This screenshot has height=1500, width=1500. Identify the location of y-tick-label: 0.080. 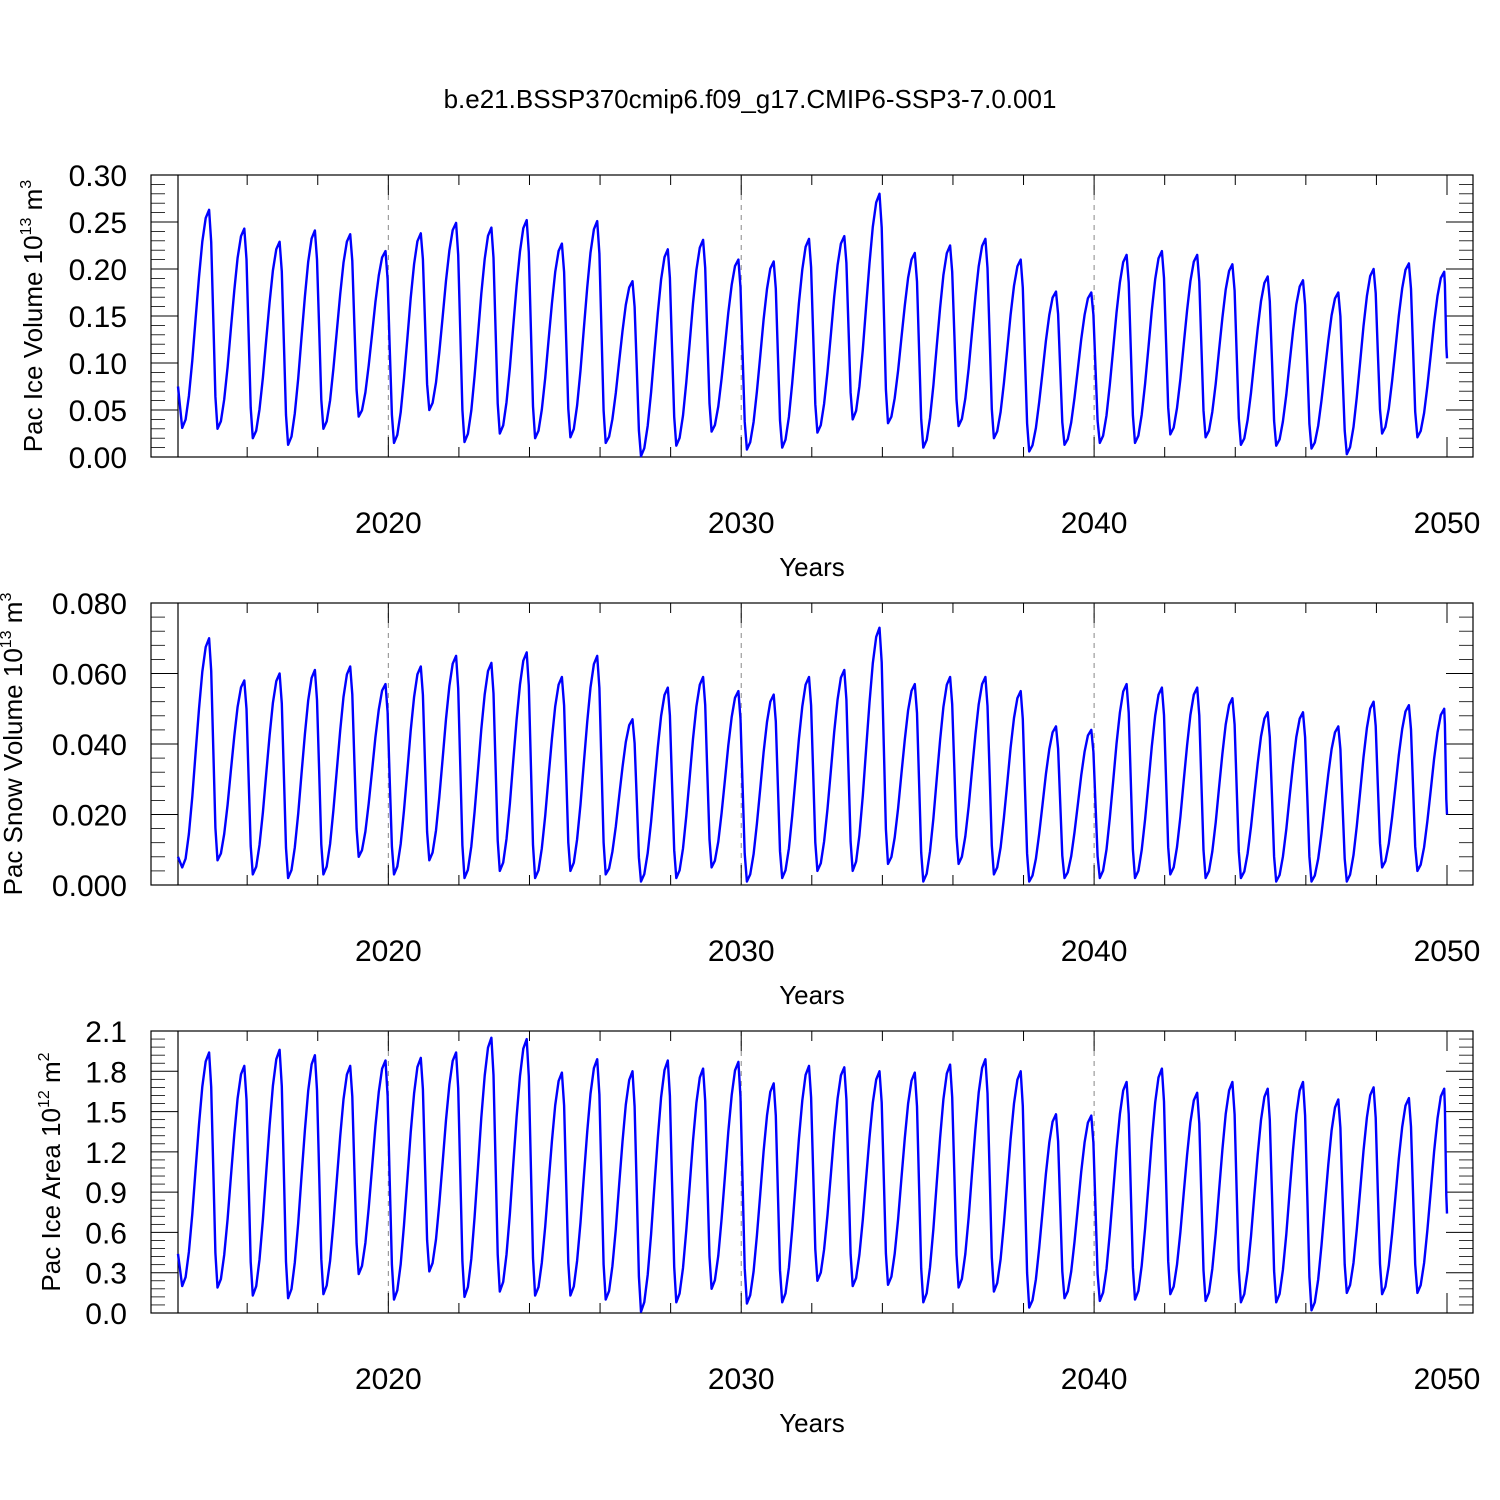
(89, 604).